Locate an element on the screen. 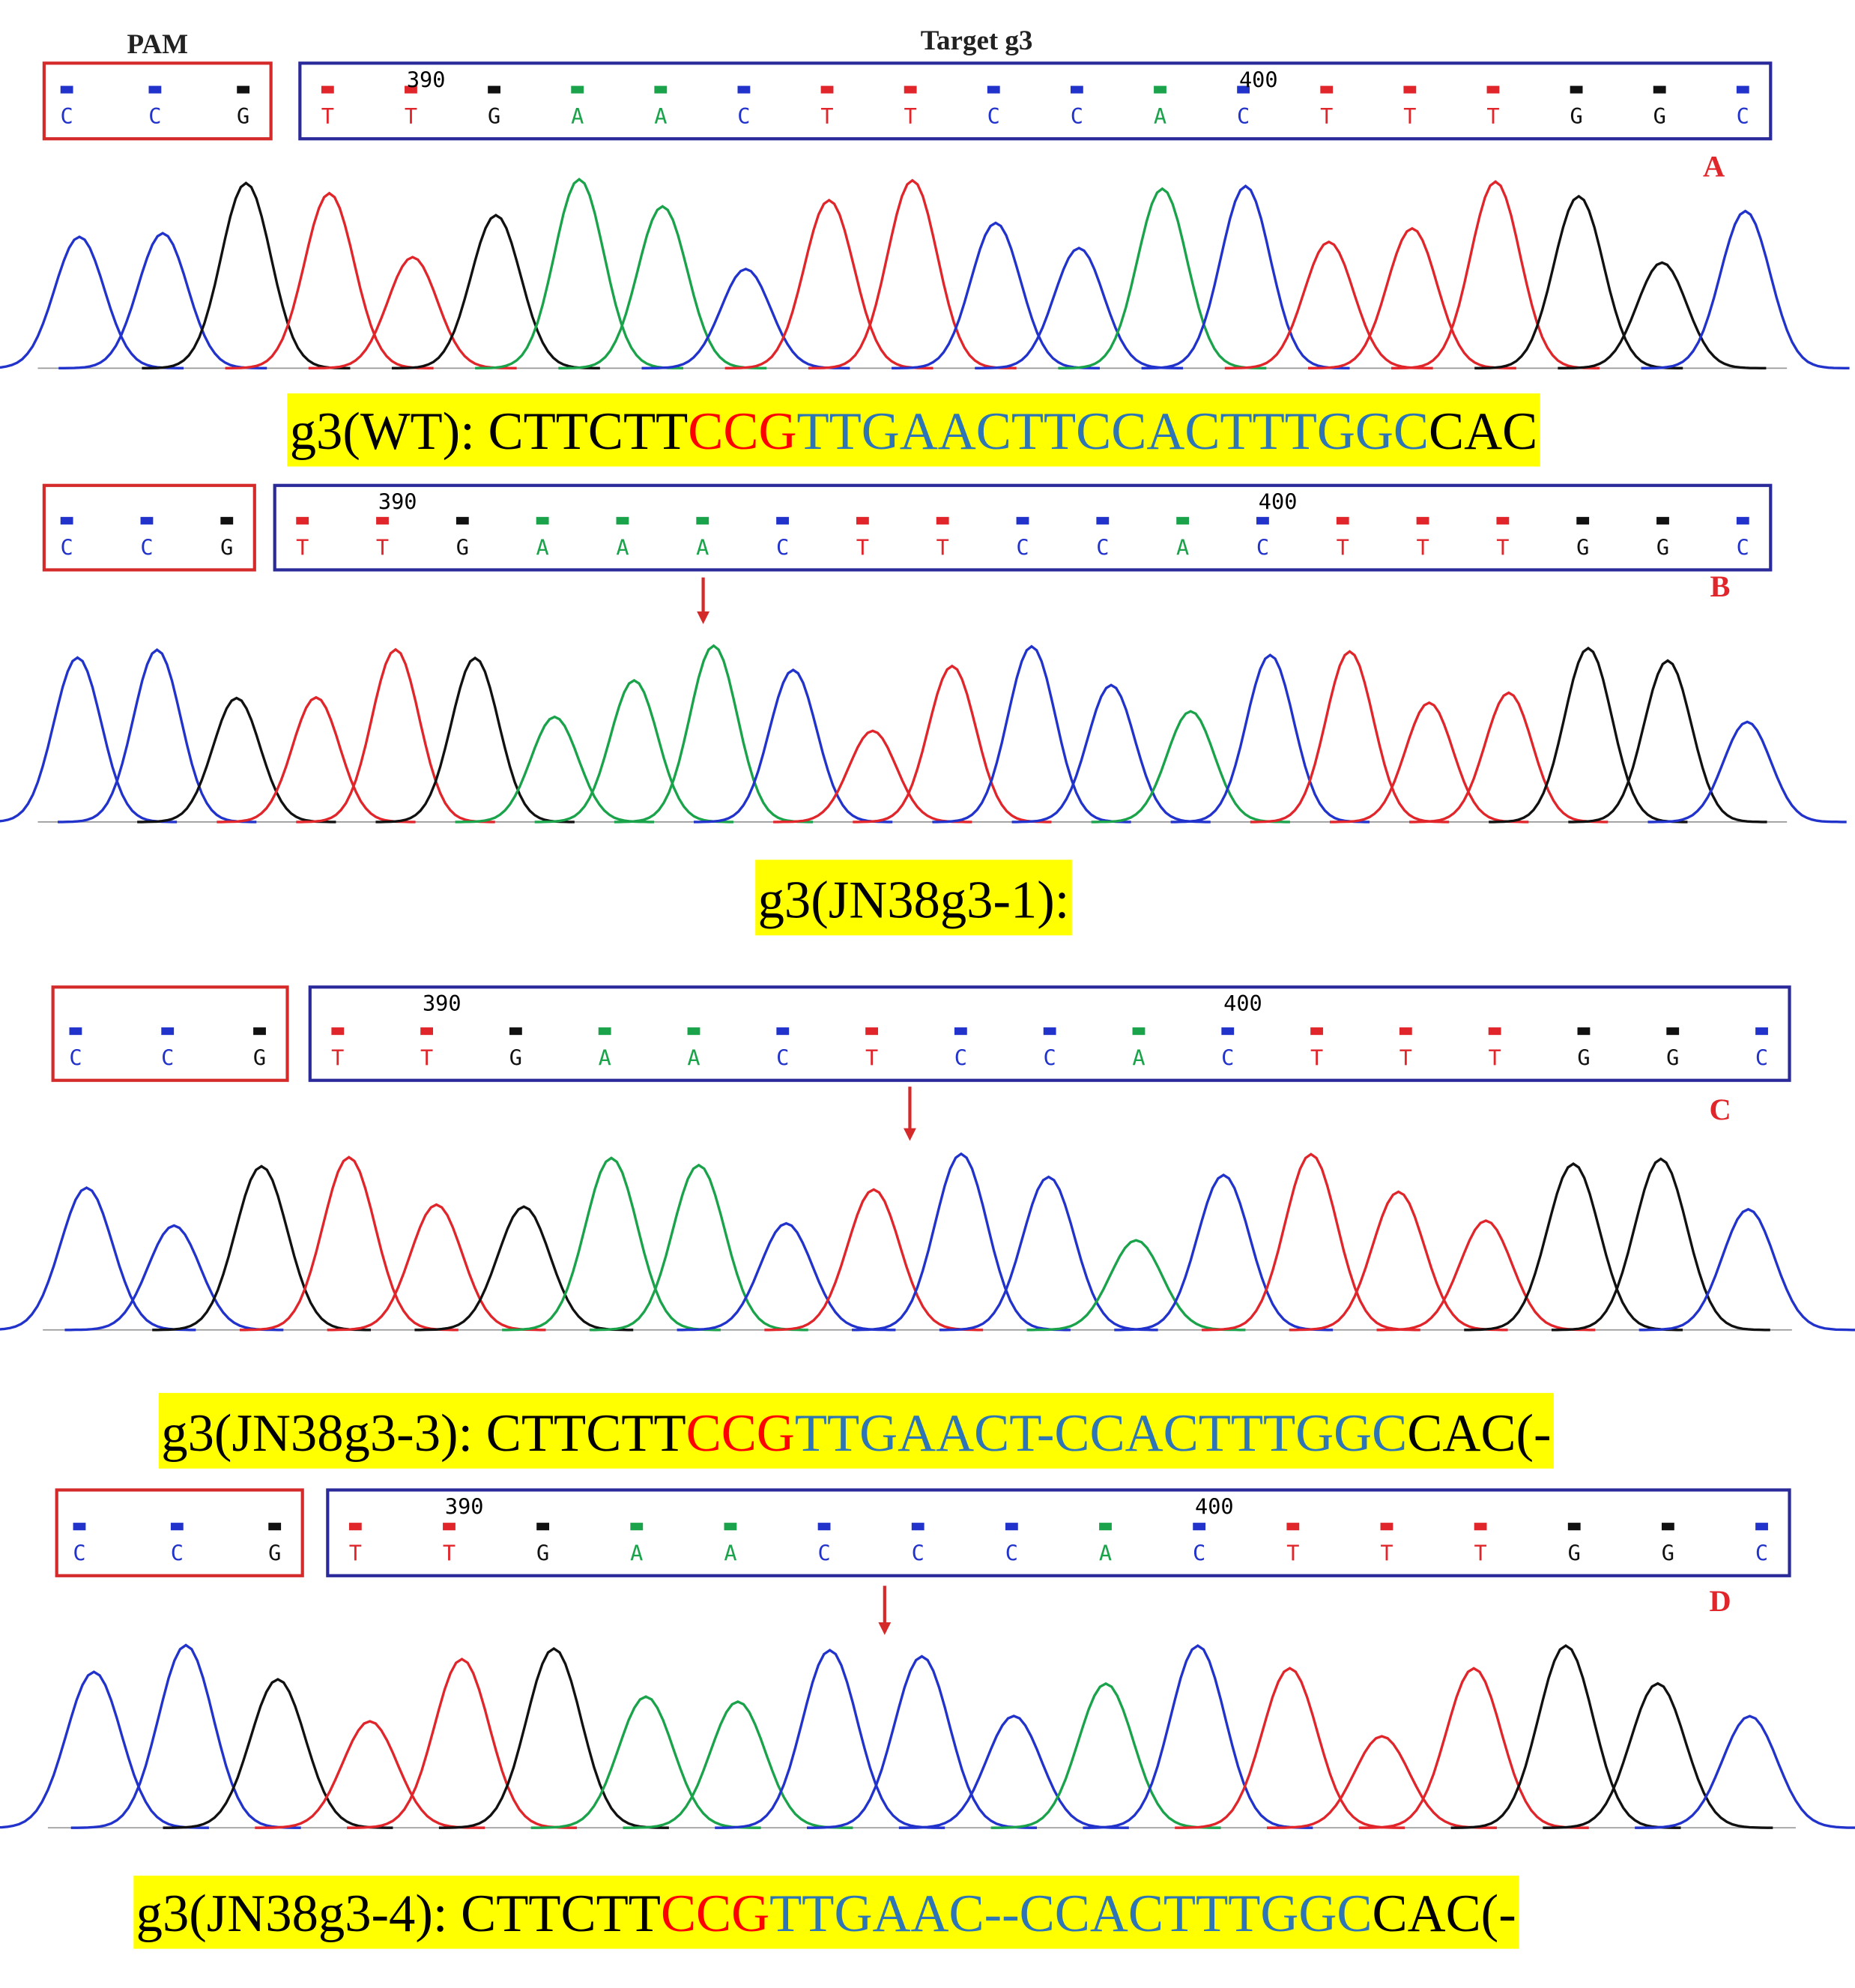  caption: g3(JN38g3-1): is located at coordinates (913, 898).